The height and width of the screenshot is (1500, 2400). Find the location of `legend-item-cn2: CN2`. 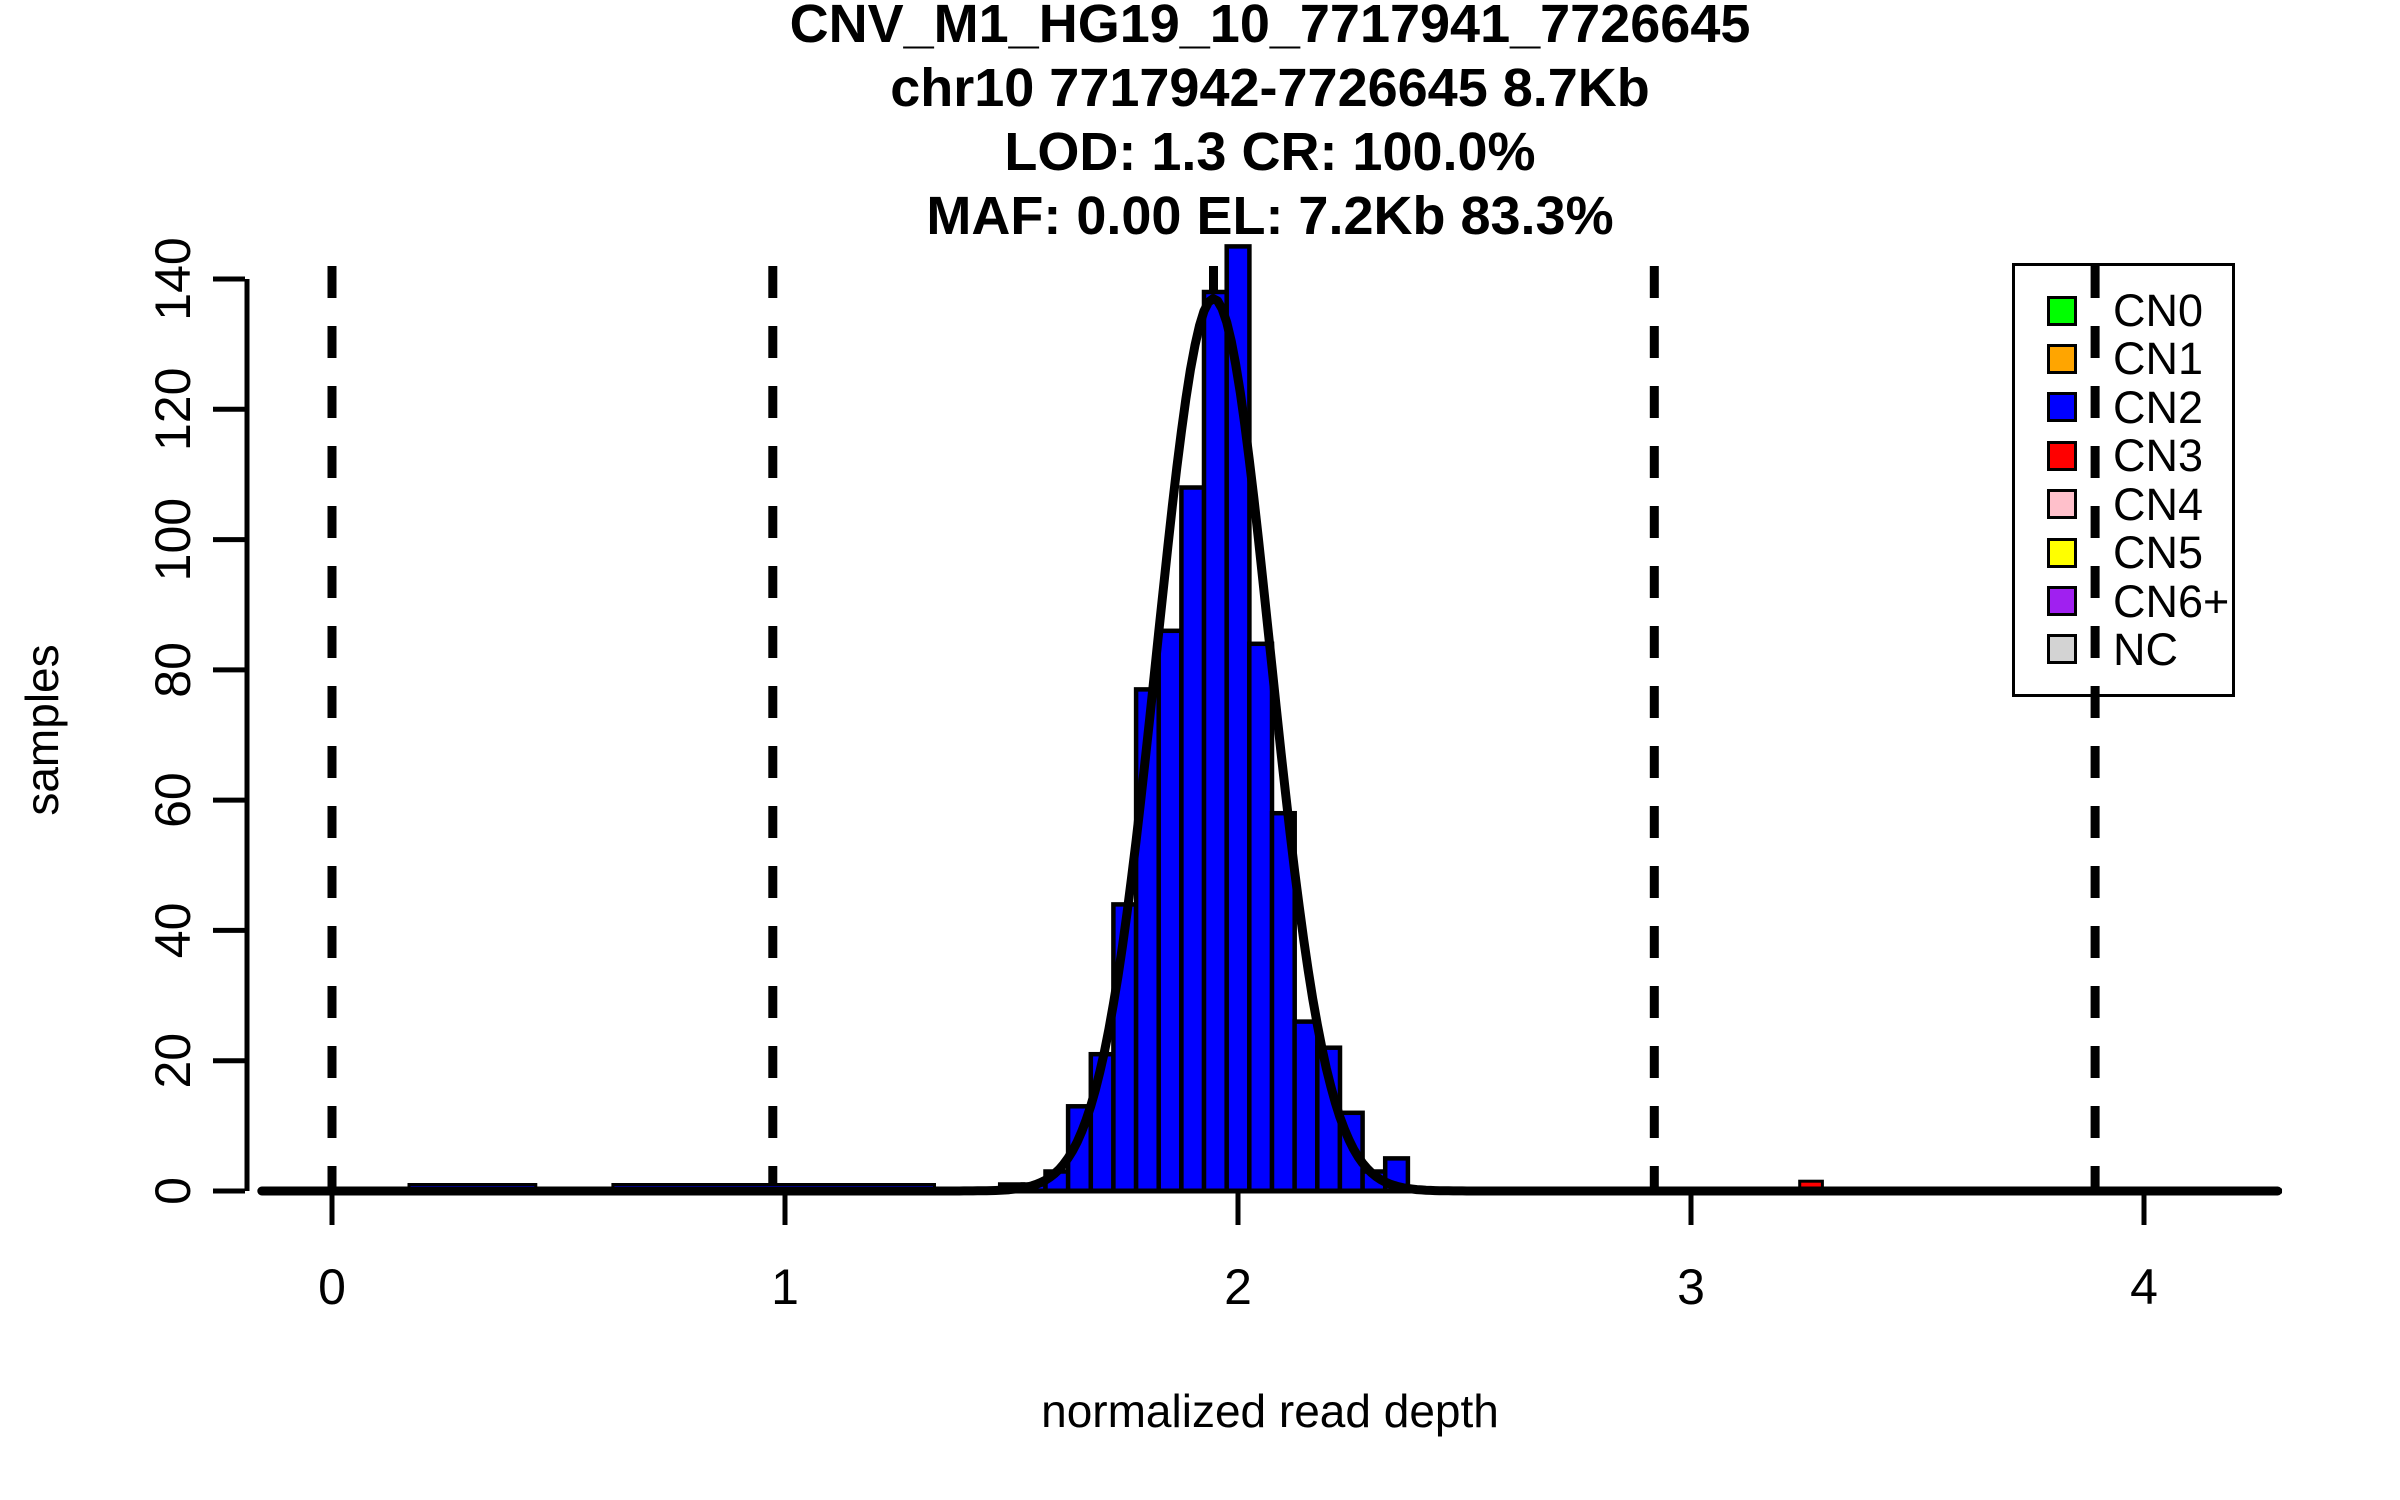

legend-item-cn2: CN2 is located at coordinates (2123, 407).